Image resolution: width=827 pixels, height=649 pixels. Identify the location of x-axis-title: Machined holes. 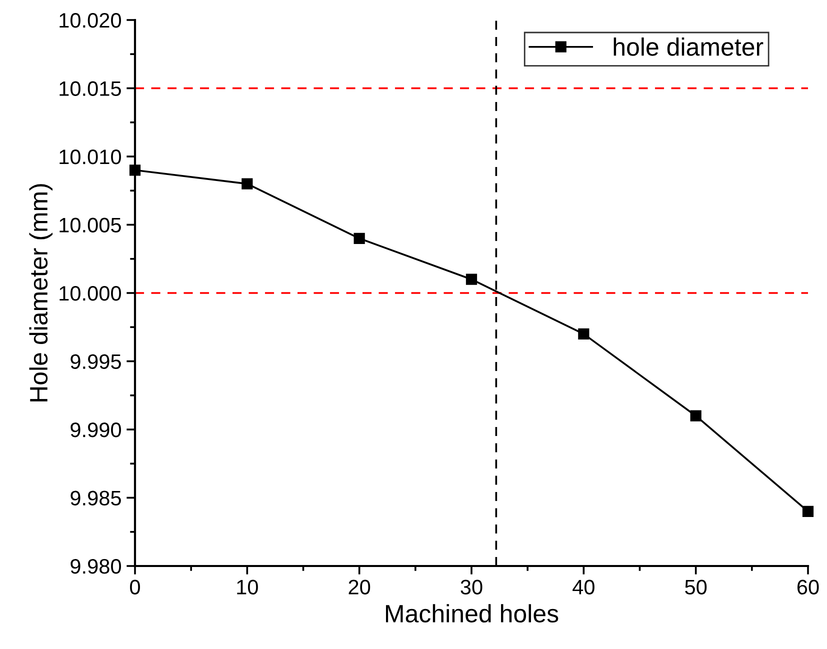
(472, 613).